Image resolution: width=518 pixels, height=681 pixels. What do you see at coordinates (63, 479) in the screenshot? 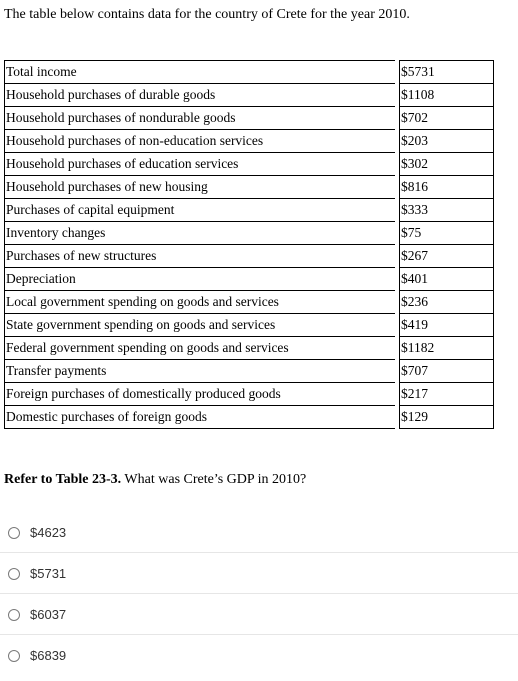
I see `table-reference: Refer to Table 23-3.` at bounding box center [63, 479].